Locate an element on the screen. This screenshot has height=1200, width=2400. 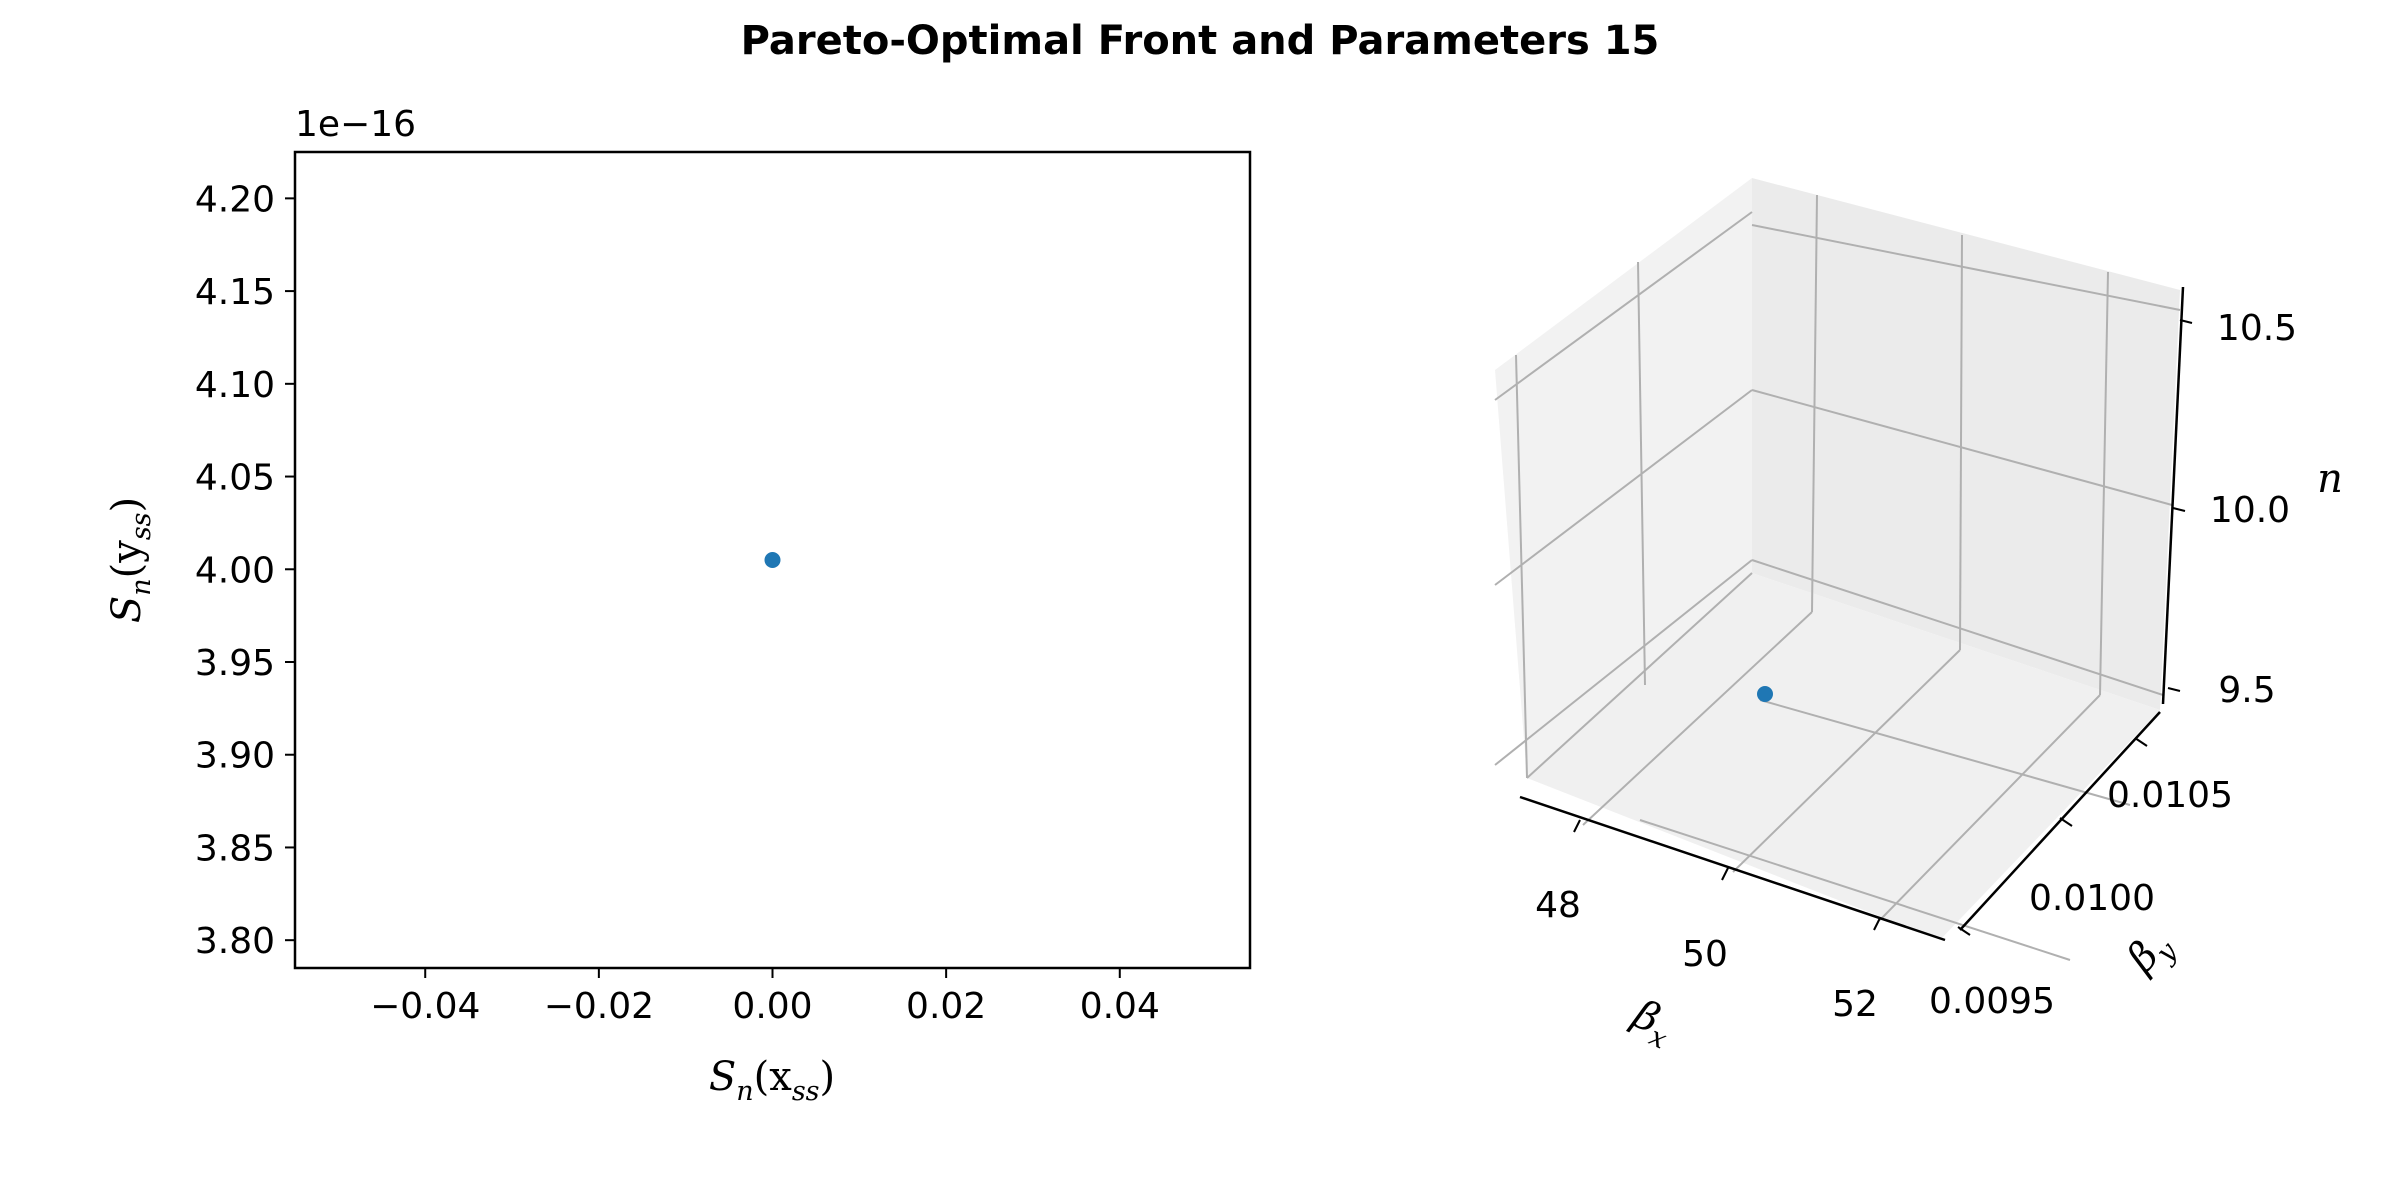
y-tick-label: 4.10 is located at coordinates (235, 385).